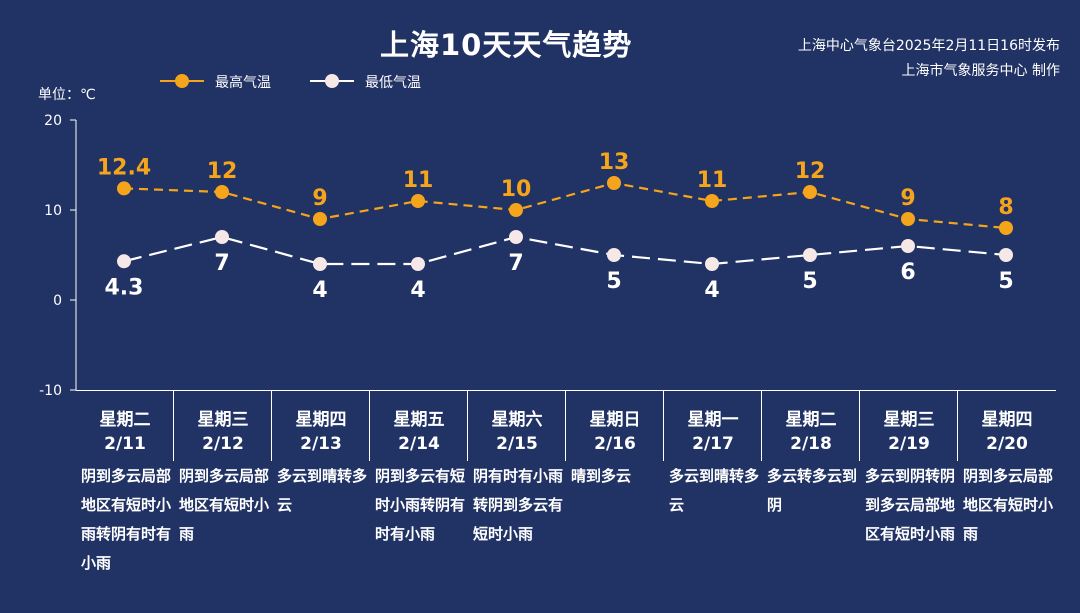  I want to click on high-temp-label: 8, so click(1005, 207).